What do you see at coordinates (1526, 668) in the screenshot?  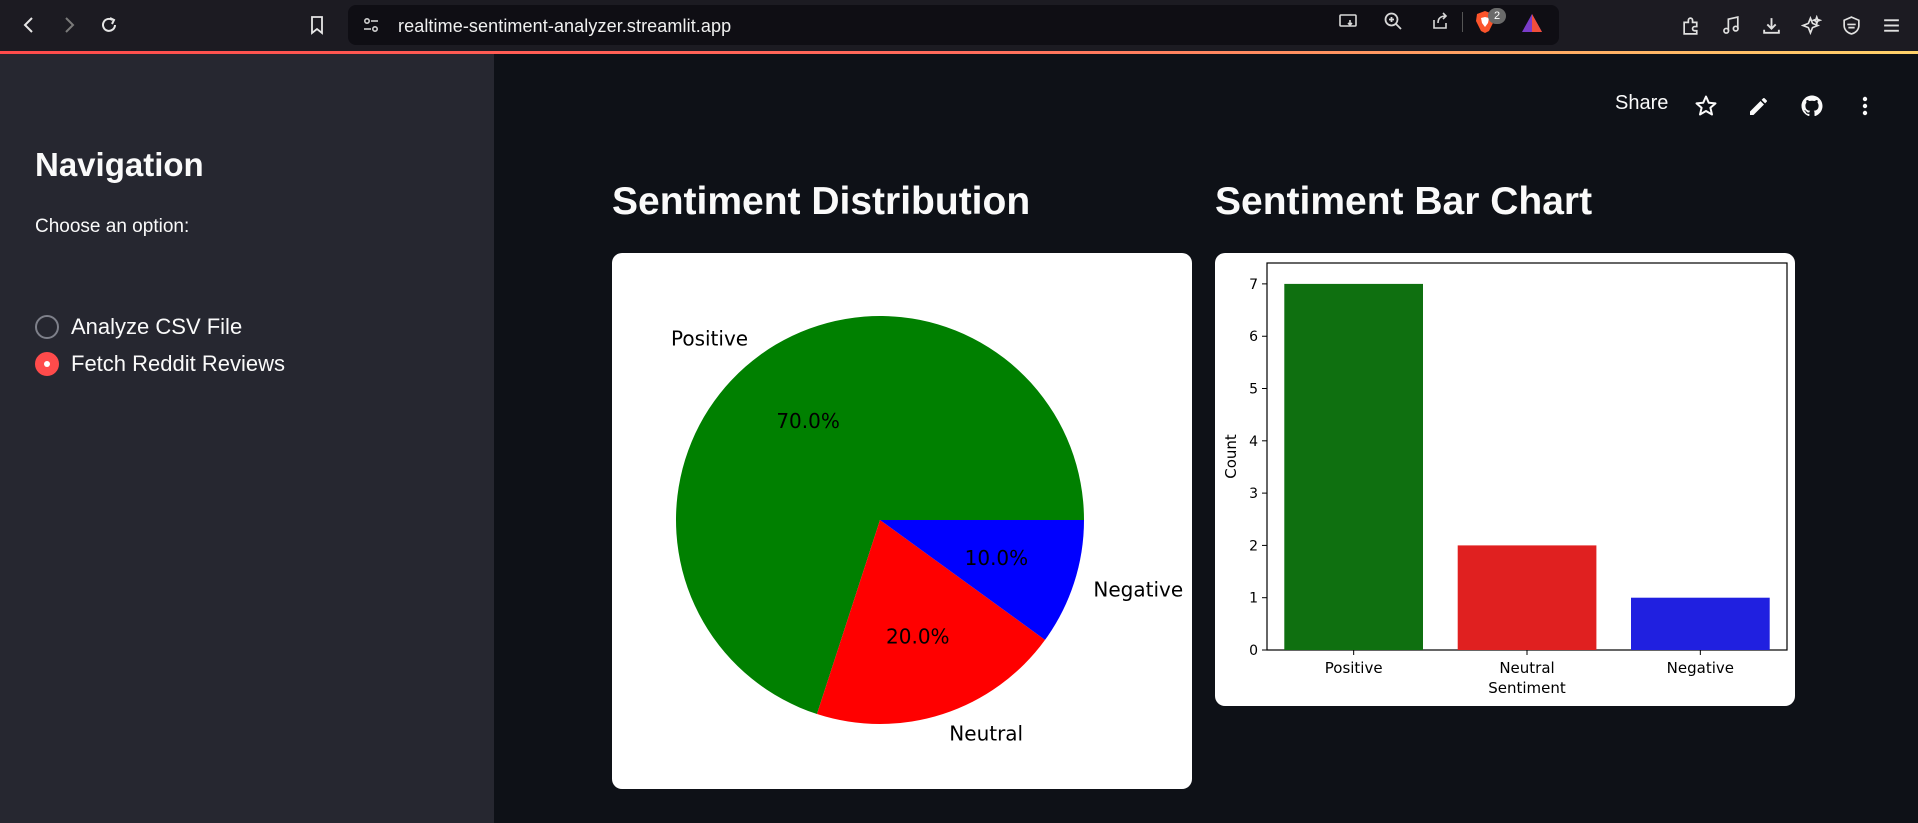 I see `x-tick-label: Neutral` at bounding box center [1526, 668].